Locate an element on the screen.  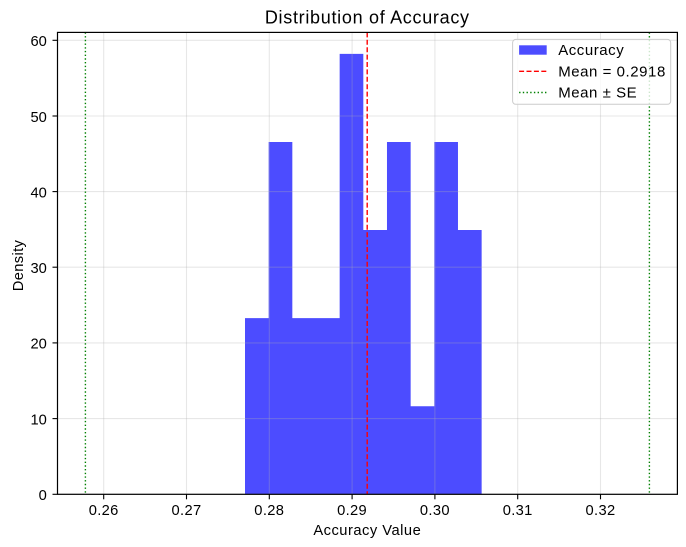
svg-text: 0.27 is located at coordinates (187, 511).